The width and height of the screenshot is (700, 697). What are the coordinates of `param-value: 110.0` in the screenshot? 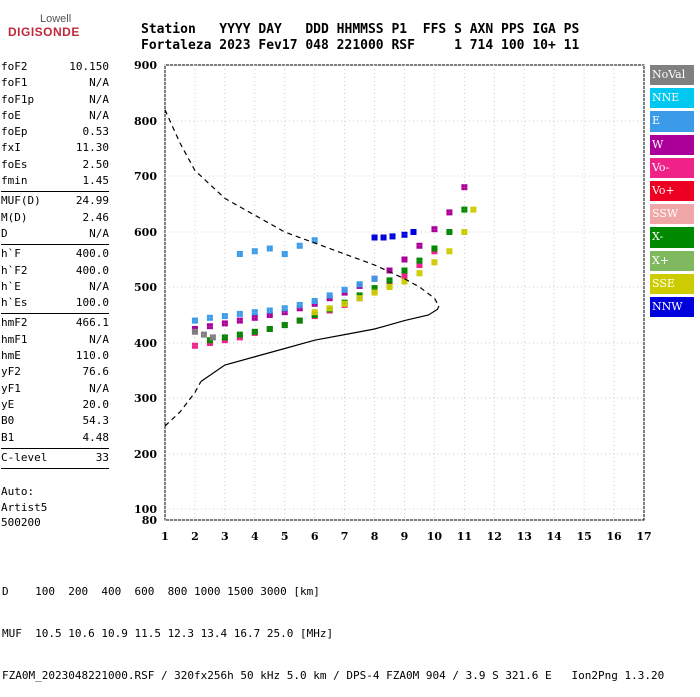 It's located at (92, 356).